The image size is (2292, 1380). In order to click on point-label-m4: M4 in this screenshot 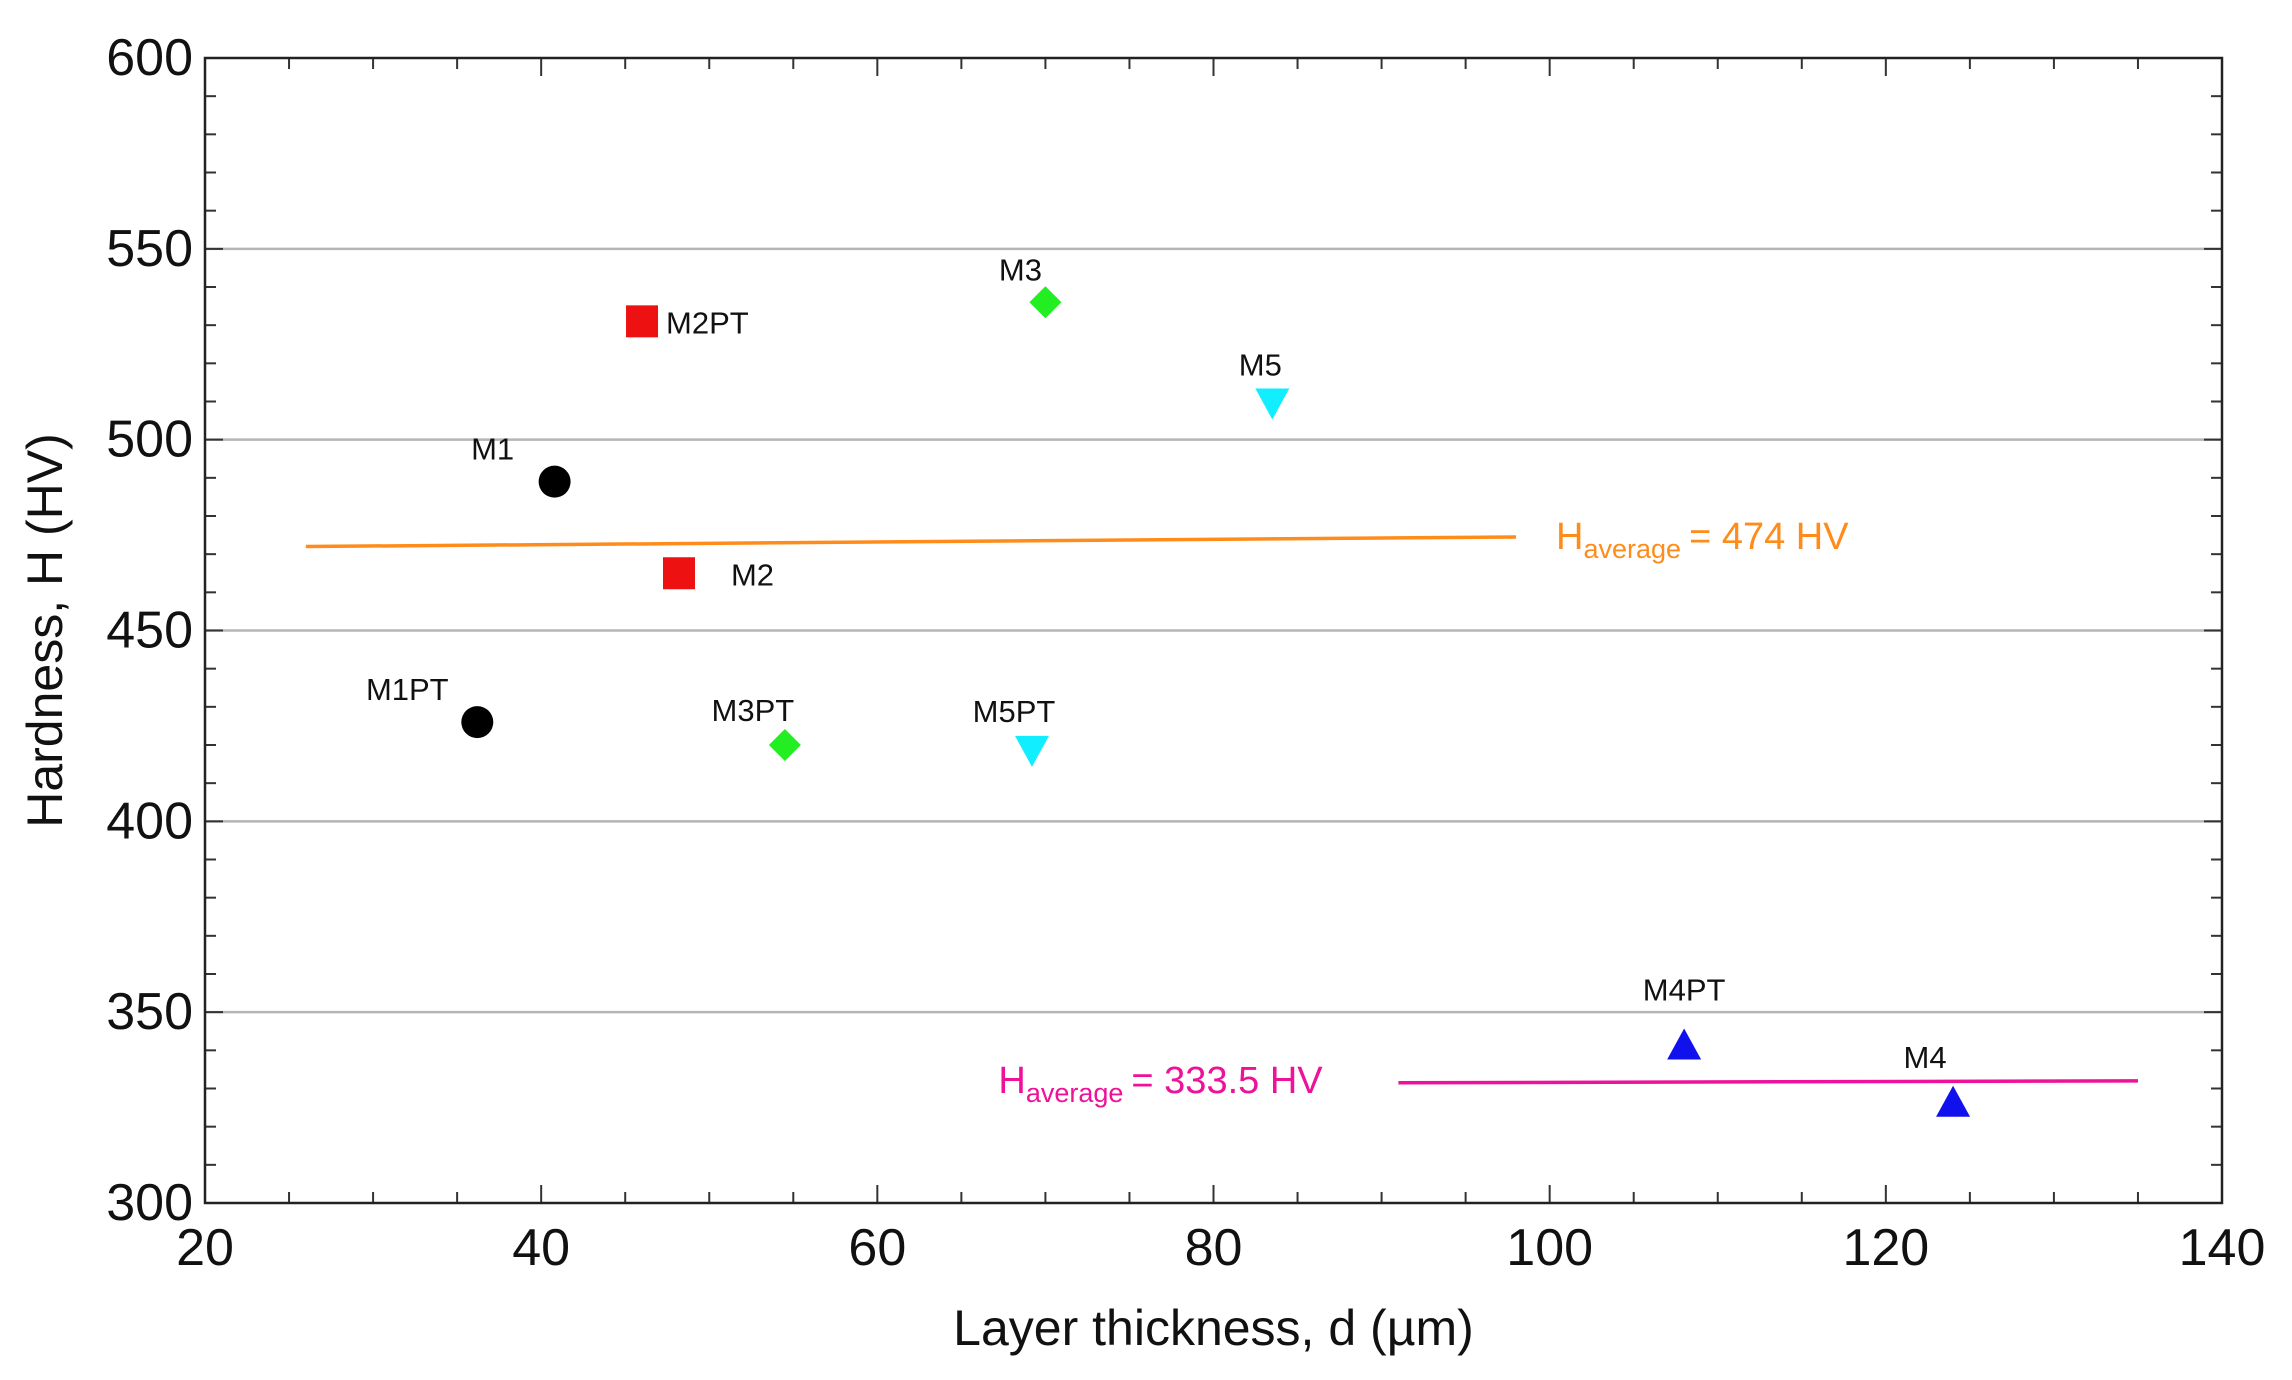, I will do `click(1925, 1057)`.